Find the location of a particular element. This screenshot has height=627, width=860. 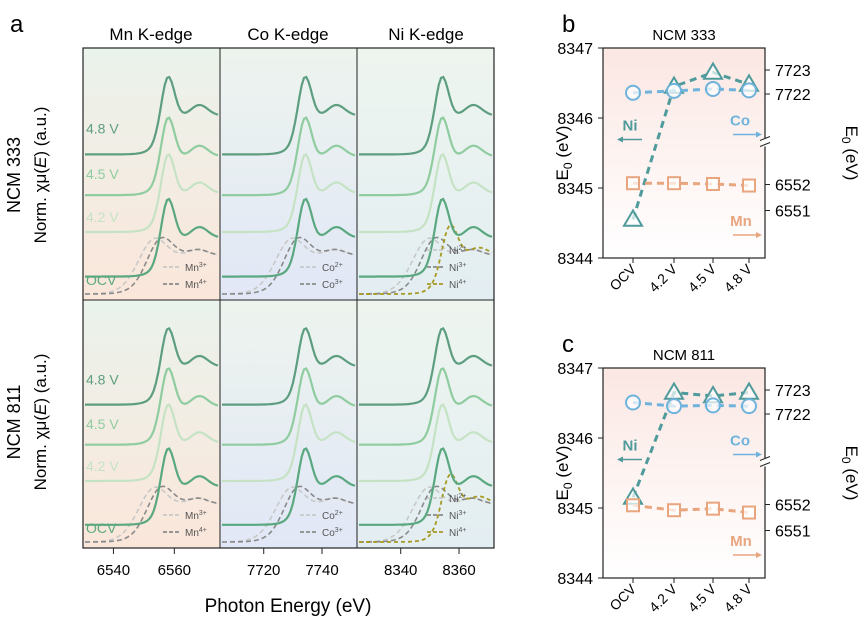

legend-element: Co is located at coordinates (328, 516).